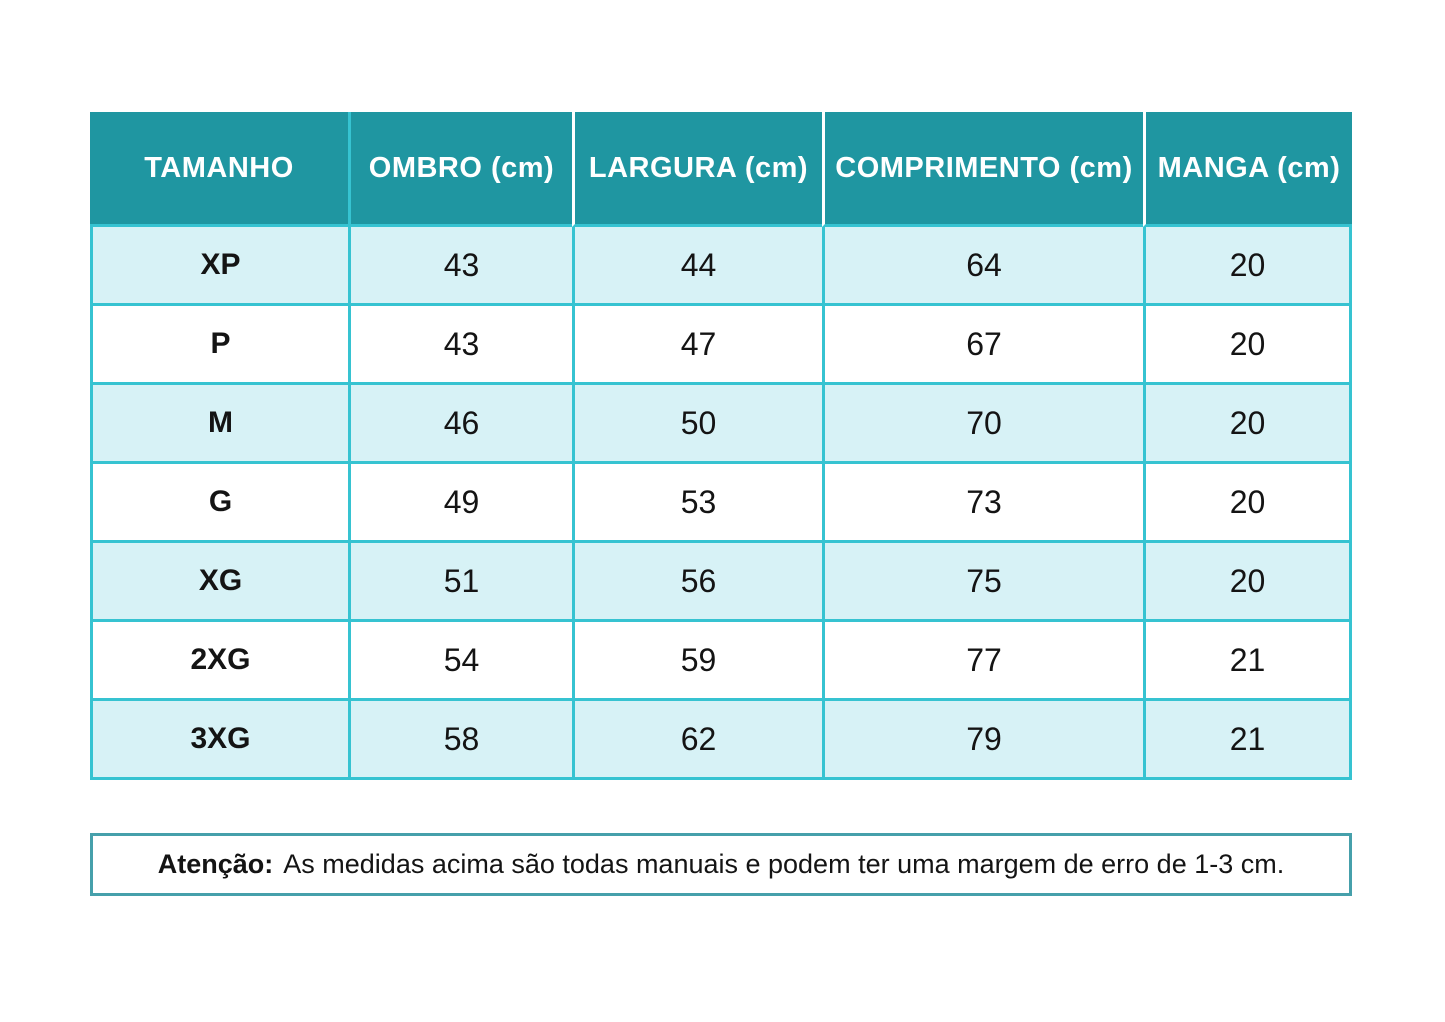 The height and width of the screenshot is (1022, 1445). What do you see at coordinates (982, 503) in the screenshot?
I see `measure-value-cell: 73` at bounding box center [982, 503].